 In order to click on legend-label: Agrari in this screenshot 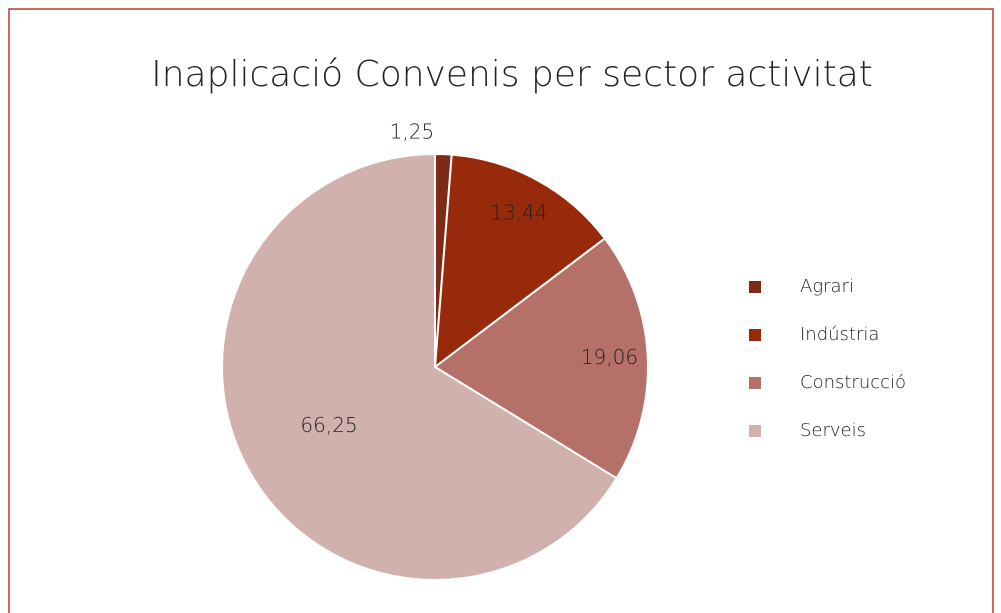, I will do `click(827, 286)`.